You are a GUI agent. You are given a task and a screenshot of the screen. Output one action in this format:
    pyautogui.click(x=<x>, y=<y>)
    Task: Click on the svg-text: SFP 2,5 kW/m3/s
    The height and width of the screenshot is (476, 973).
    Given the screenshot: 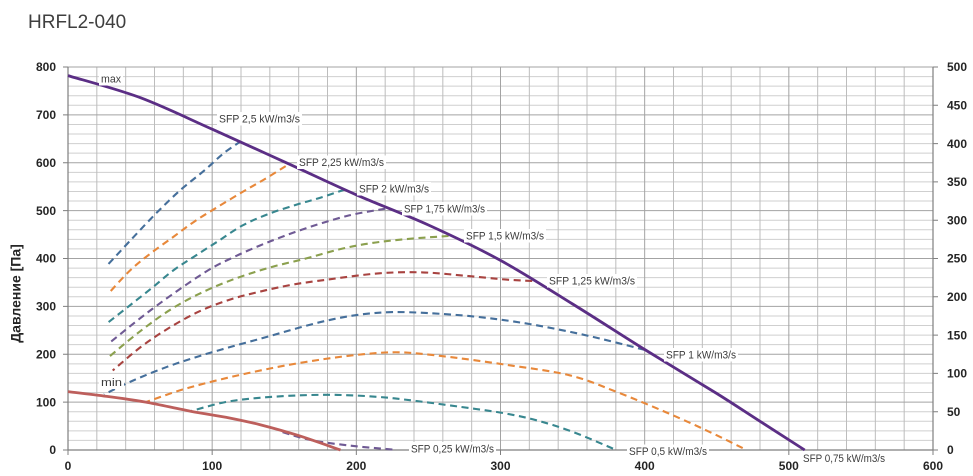 What is the action you would take?
    pyautogui.click(x=259, y=120)
    